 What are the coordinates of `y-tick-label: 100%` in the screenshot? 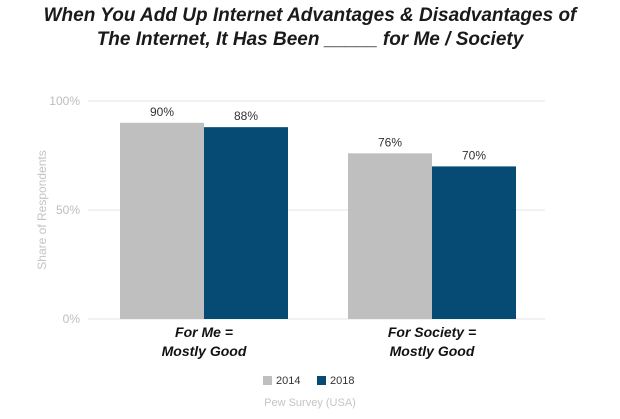 It's located at (64, 101).